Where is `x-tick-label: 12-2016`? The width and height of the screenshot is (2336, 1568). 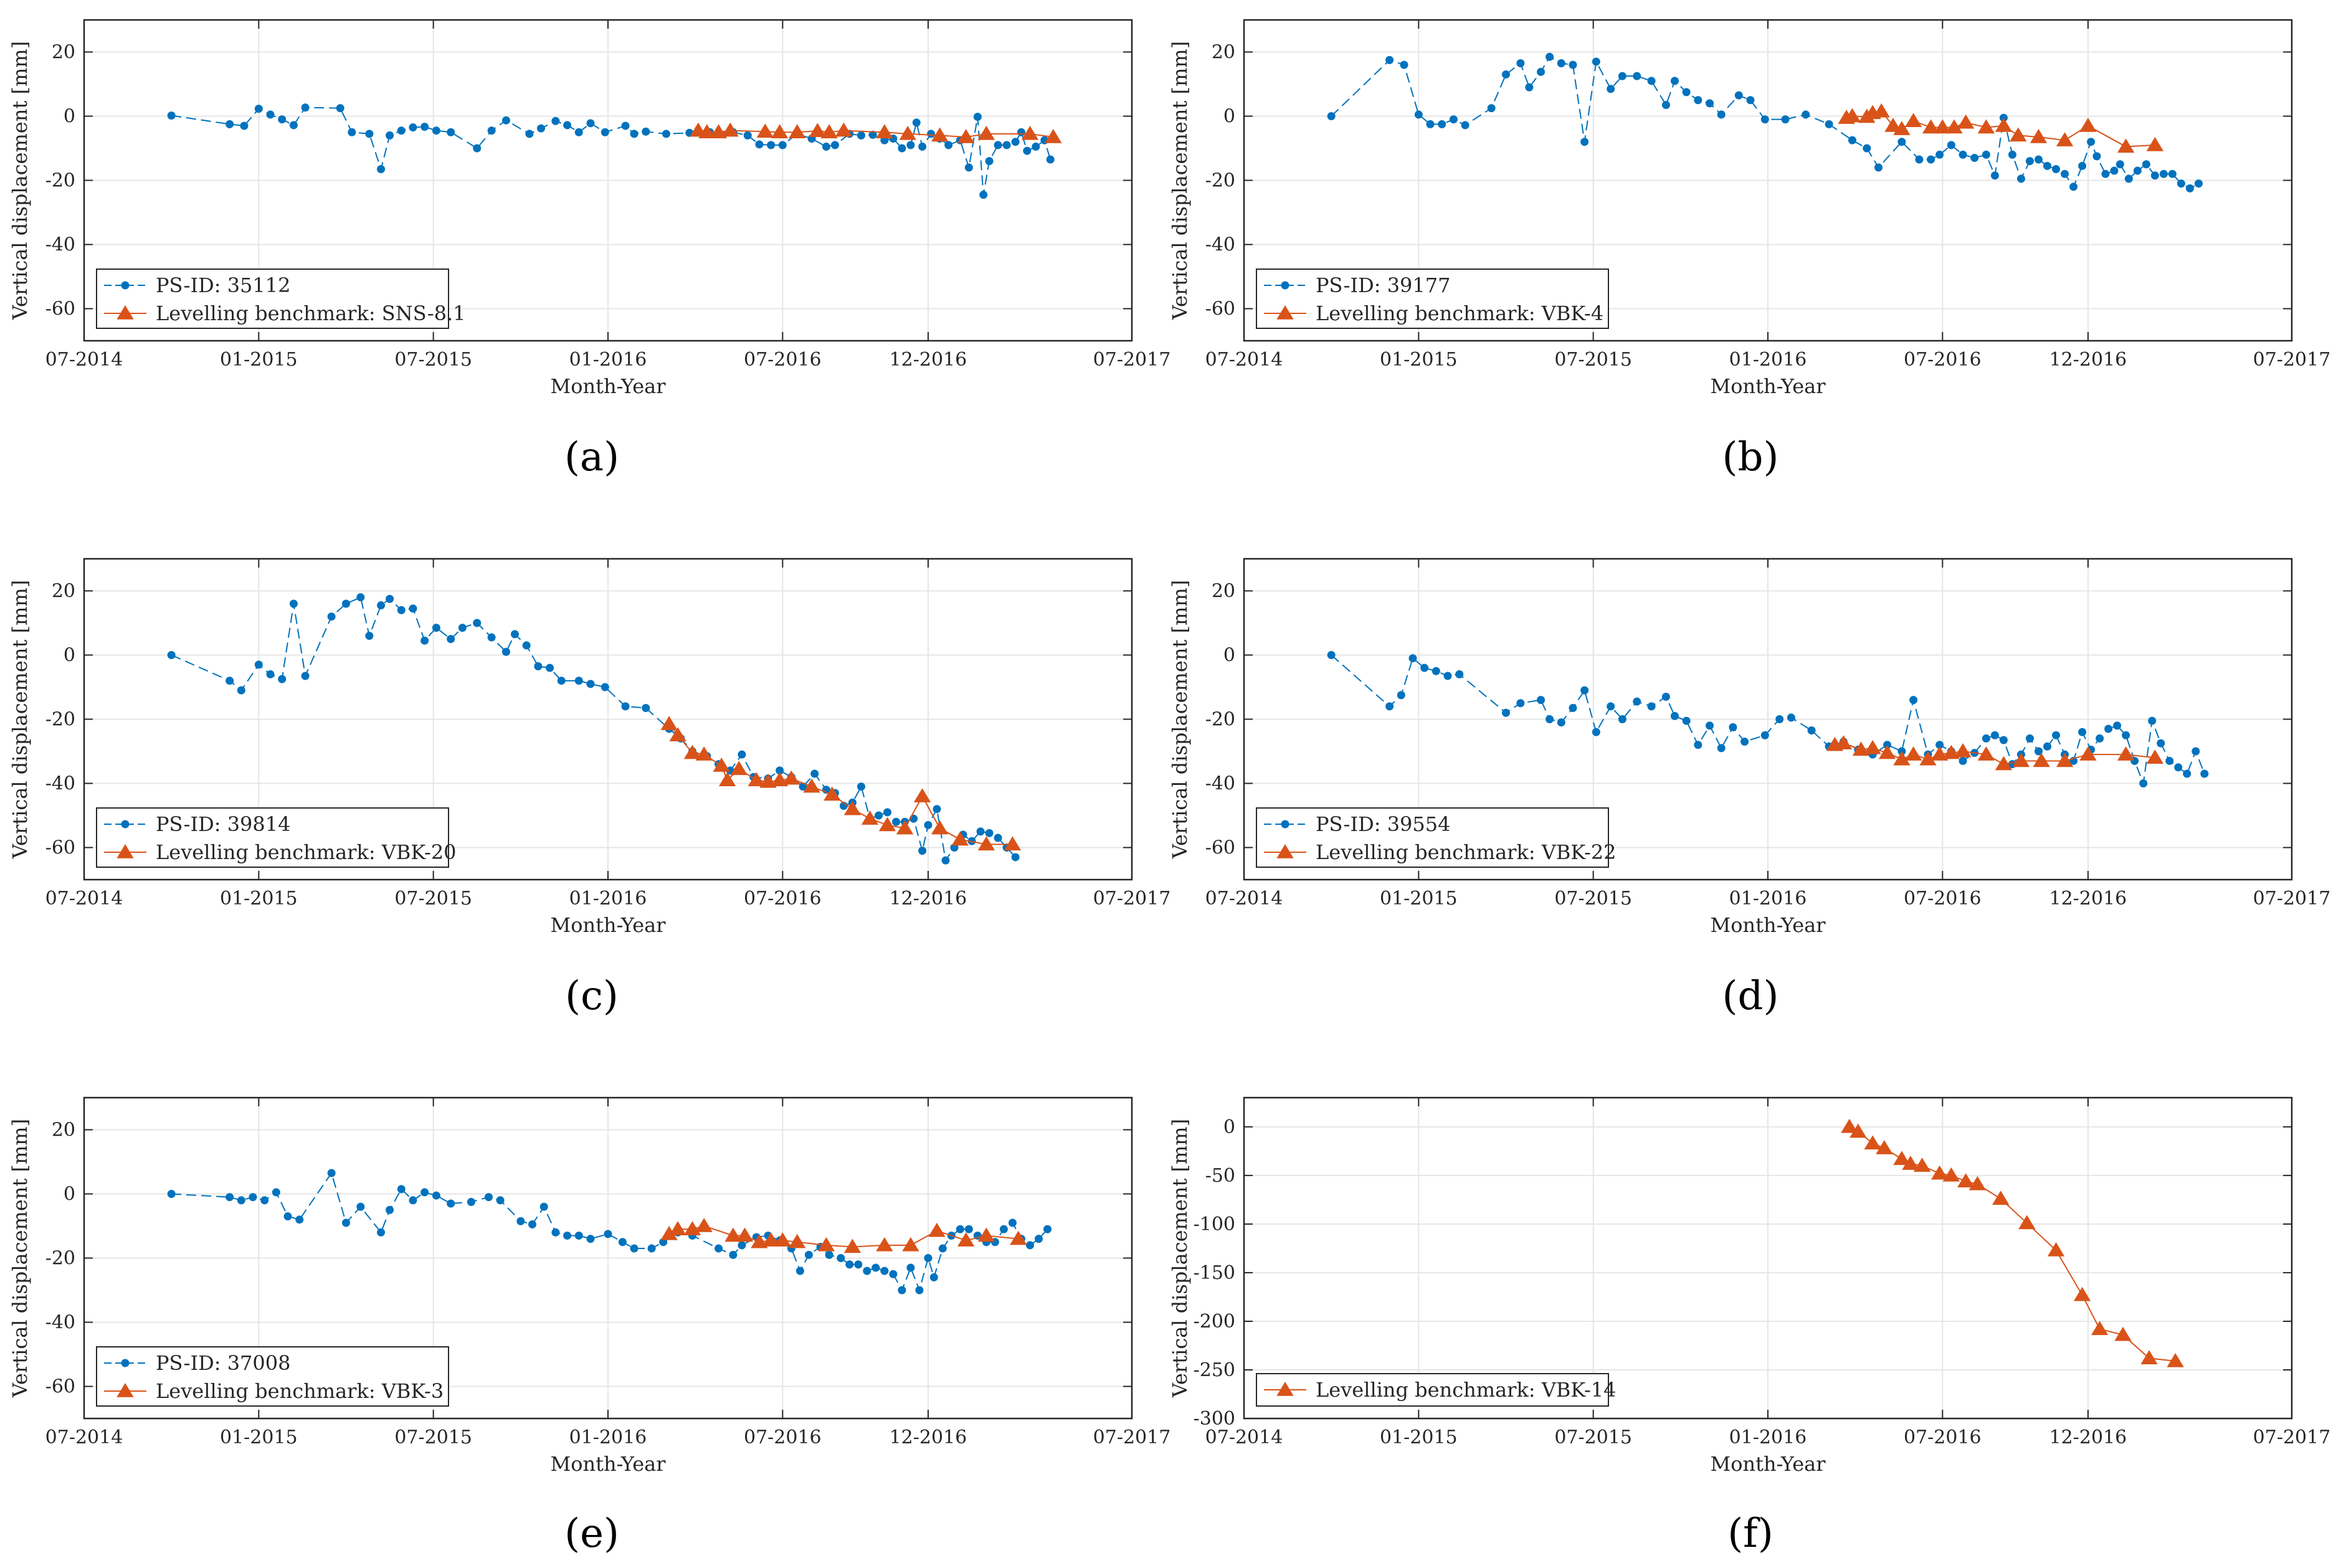 x-tick-label: 12-2016 is located at coordinates (2088, 899).